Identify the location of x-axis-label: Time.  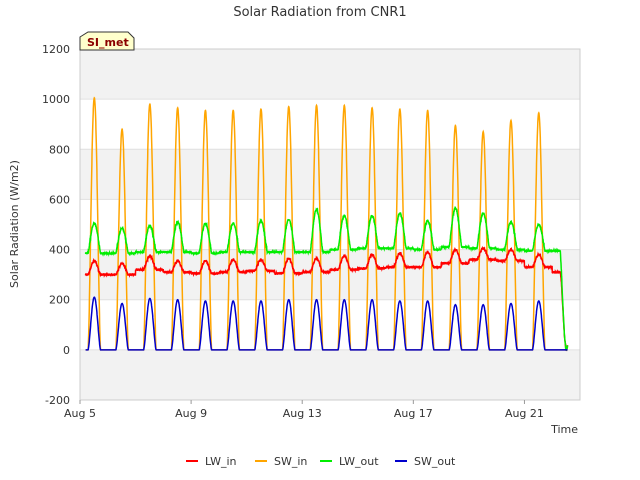
(564, 429).